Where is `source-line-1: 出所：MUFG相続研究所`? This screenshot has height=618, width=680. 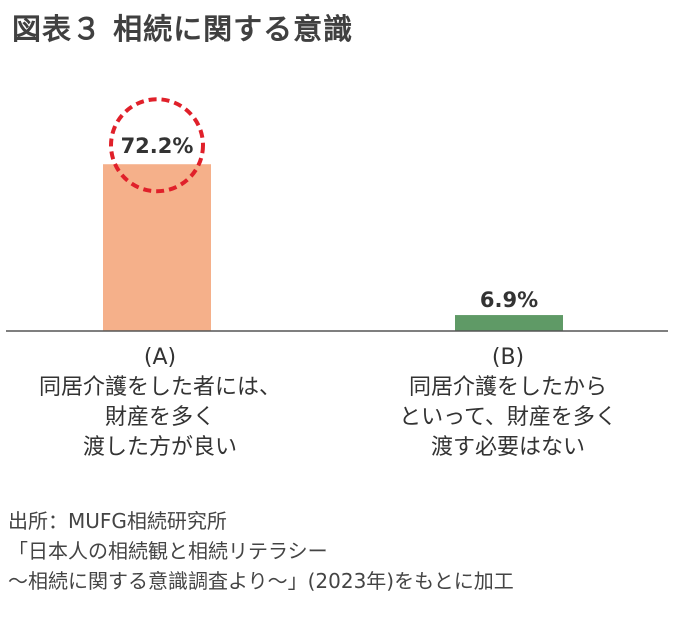 source-line-1: 出所：MUFG相続研究所 is located at coordinates (117, 521).